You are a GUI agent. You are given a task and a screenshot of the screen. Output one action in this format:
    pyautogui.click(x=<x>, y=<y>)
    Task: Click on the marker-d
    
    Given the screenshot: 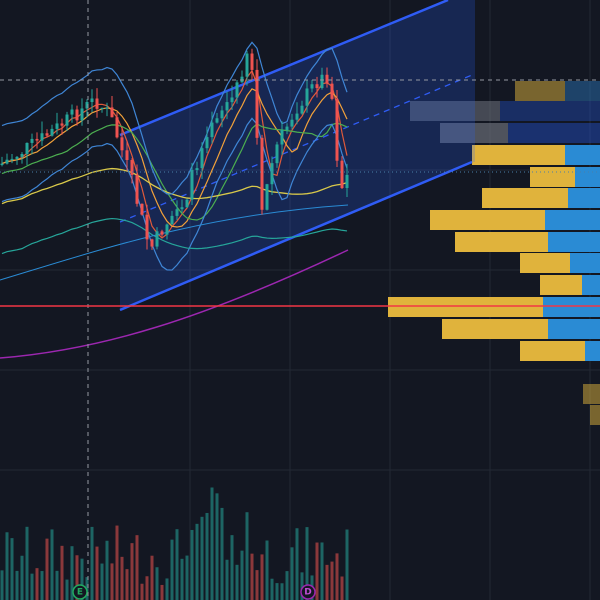 What is the action you would take?
    pyautogui.click(x=308, y=592)
    